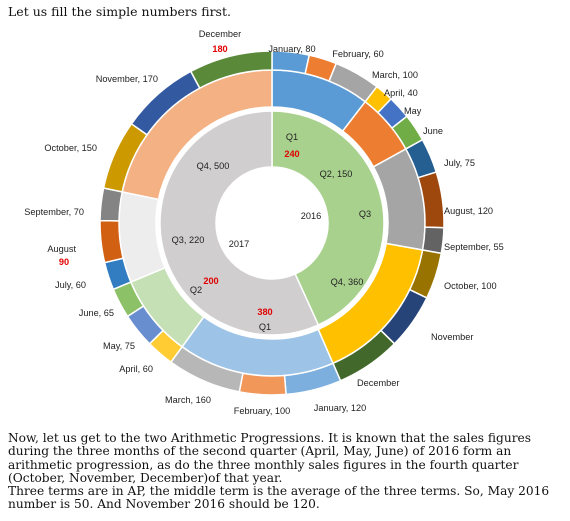 The image size is (570, 521). I want to click on month-label-6: July, 75, so click(459, 163).